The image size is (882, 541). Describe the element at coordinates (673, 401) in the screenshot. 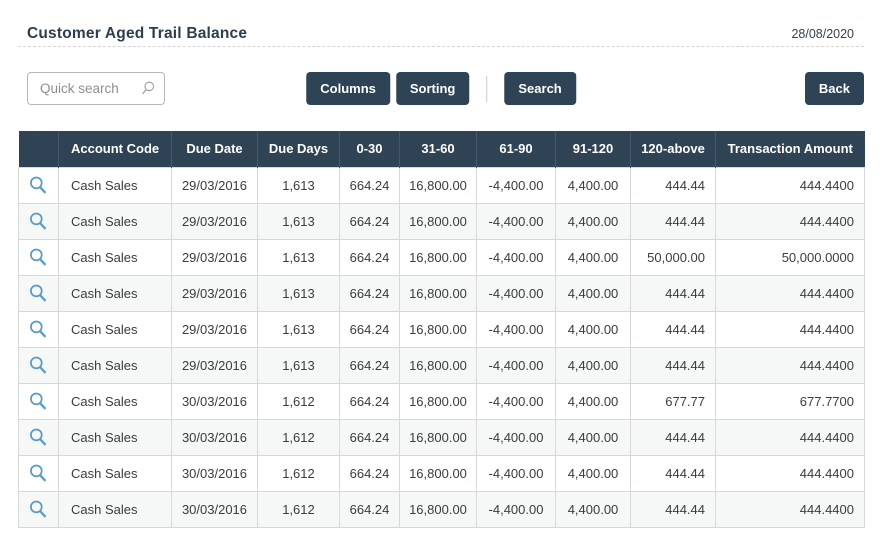

I see `cell-c120-above: 677.77` at that location.